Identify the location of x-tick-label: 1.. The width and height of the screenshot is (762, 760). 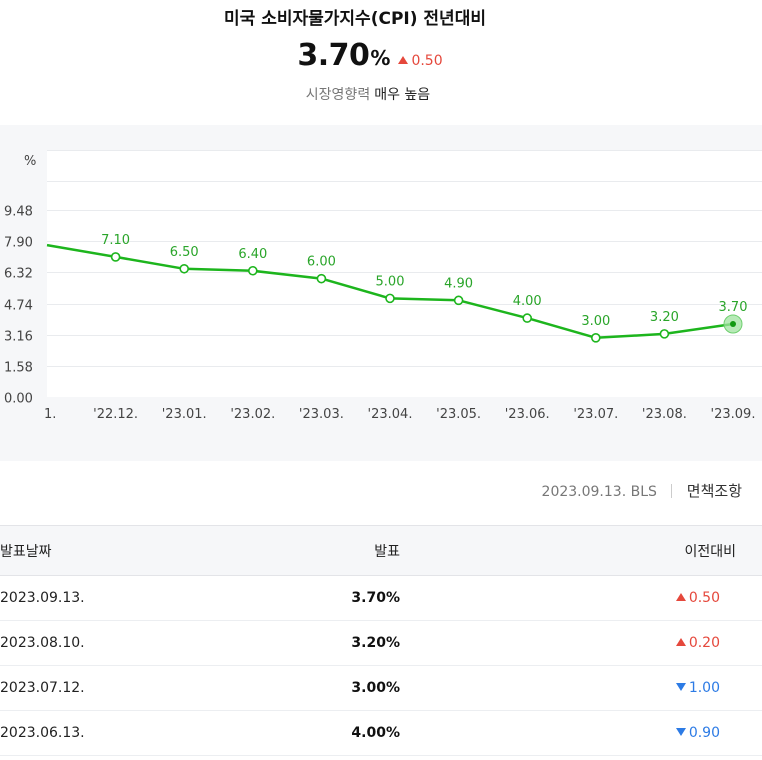
(50, 414).